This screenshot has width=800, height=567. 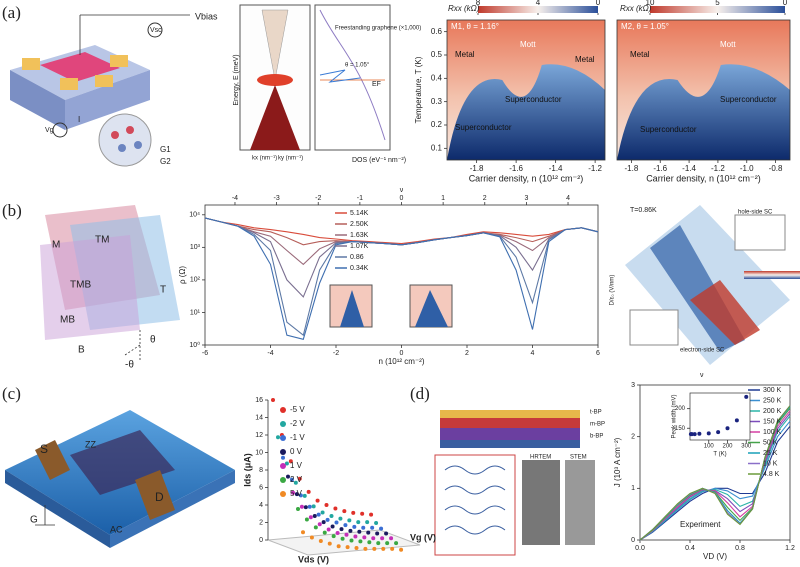 I want to click on y-tick-label: 4, so click(x=261, y=505).